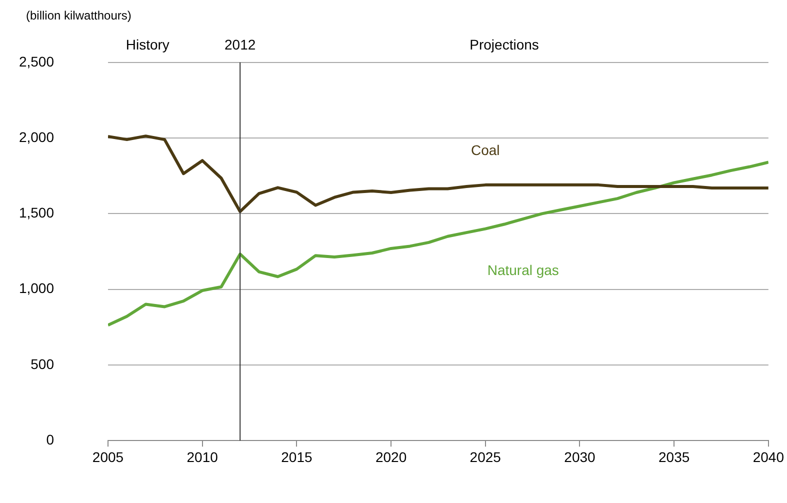 This screenshot has width=787, height=503. What do you see at coordinates (36, 61) in the screenshot?
I see `y-tick-label: 2,500` at bounding box center [36, 61].